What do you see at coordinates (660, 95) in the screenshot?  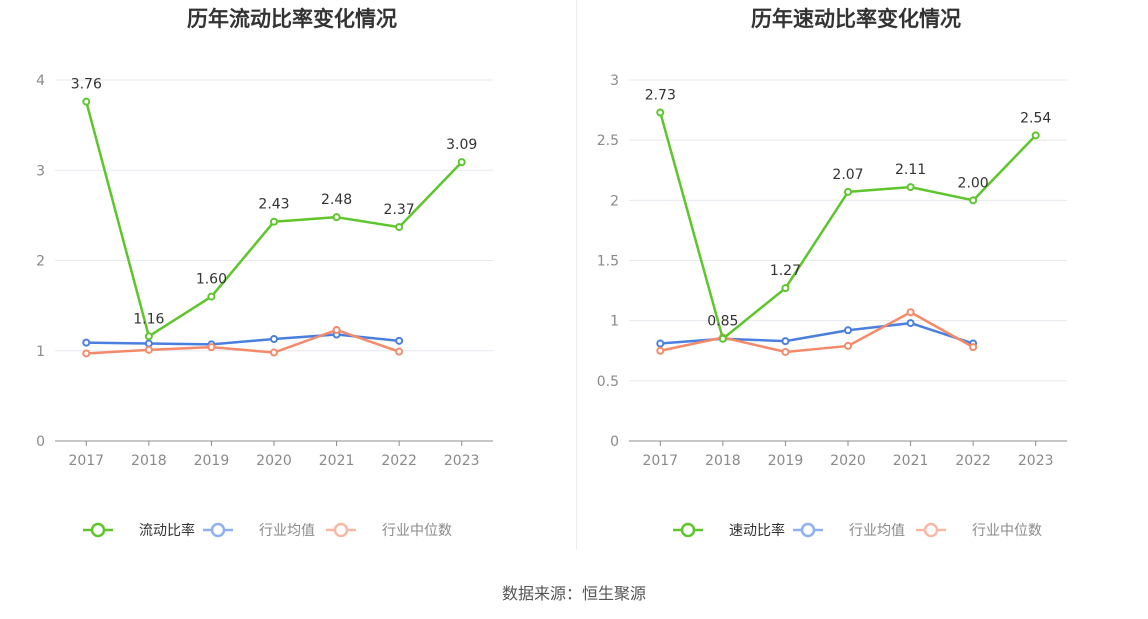 I see `data-label: 2.73` at bounding box center [660, 95].